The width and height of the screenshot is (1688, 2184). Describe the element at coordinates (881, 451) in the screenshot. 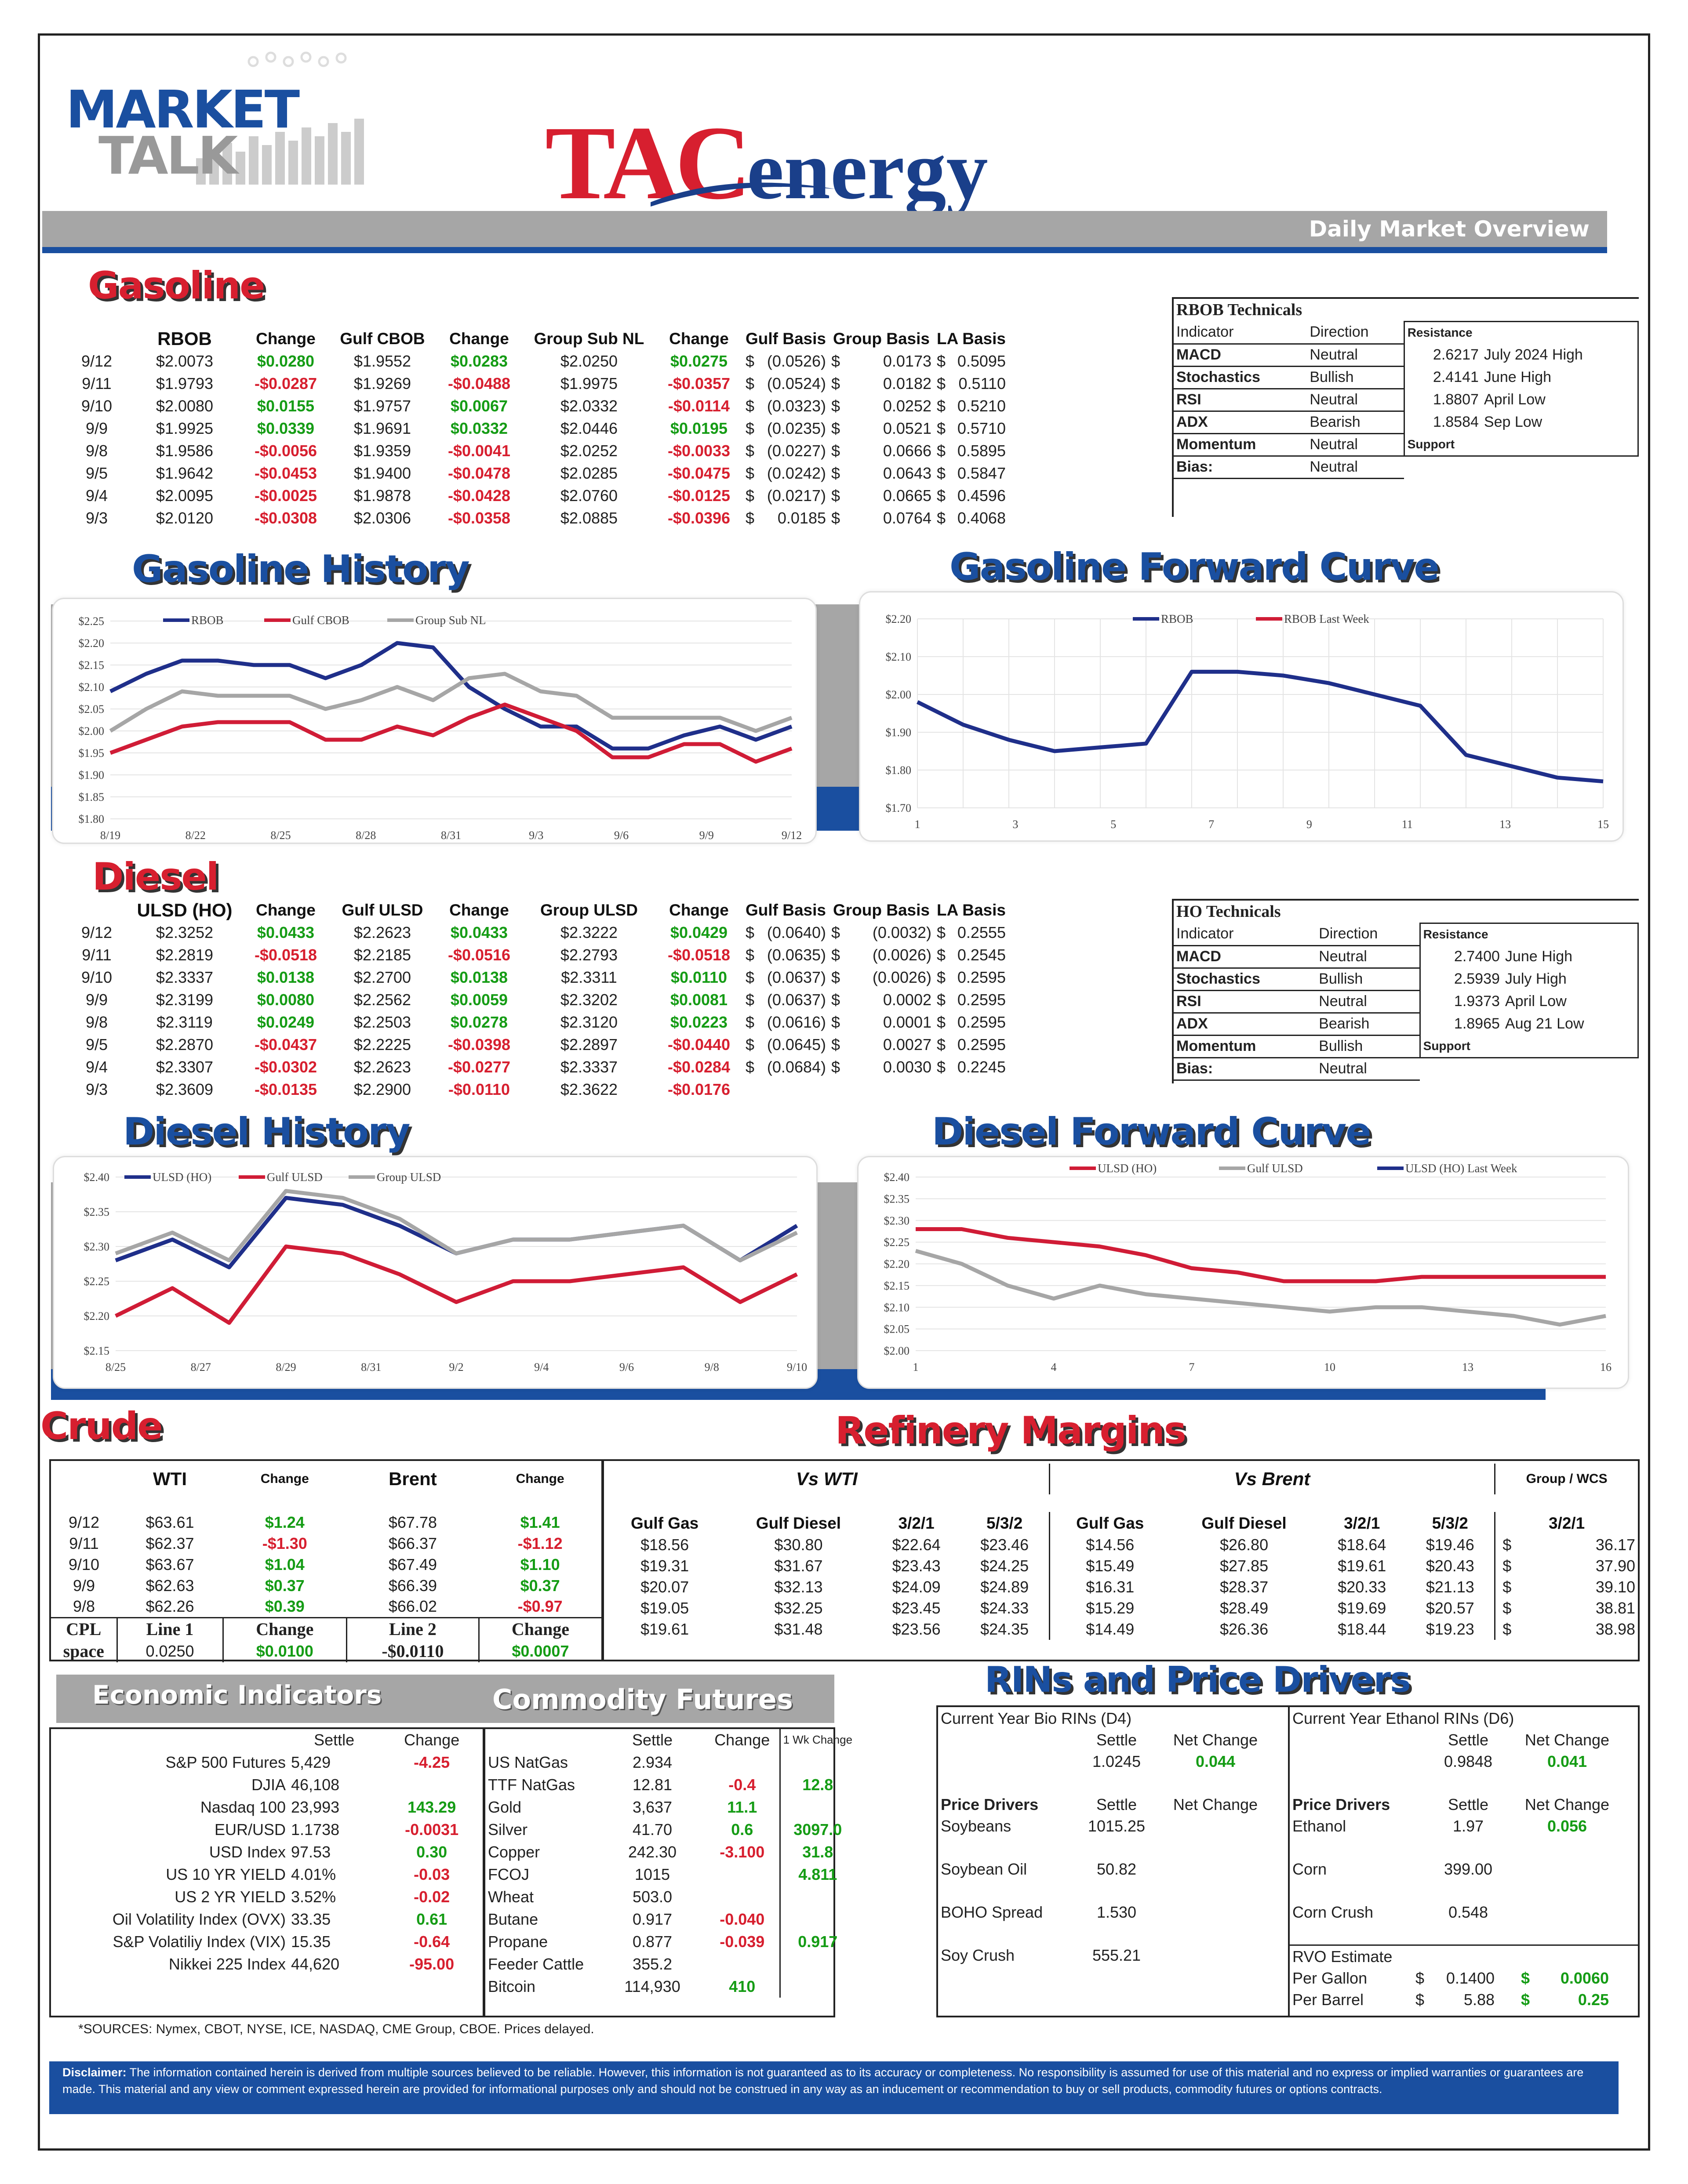

I see `cell-group-basis: $0.0666` at that location.